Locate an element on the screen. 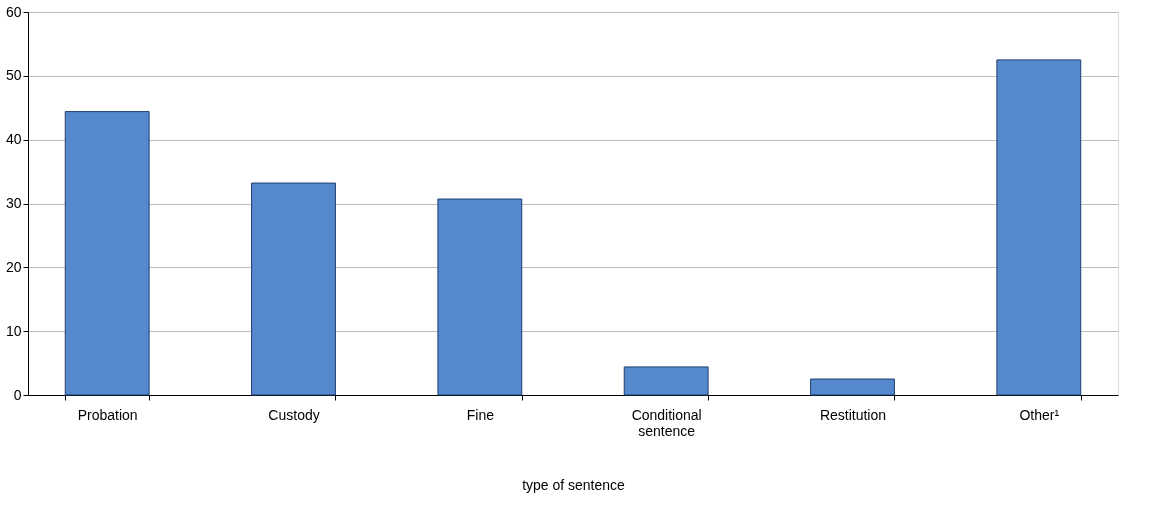 Image resolution: width=1163 pixels, height=531 pixels. y-tick-label: 20 is located at coordinates (13, 266).